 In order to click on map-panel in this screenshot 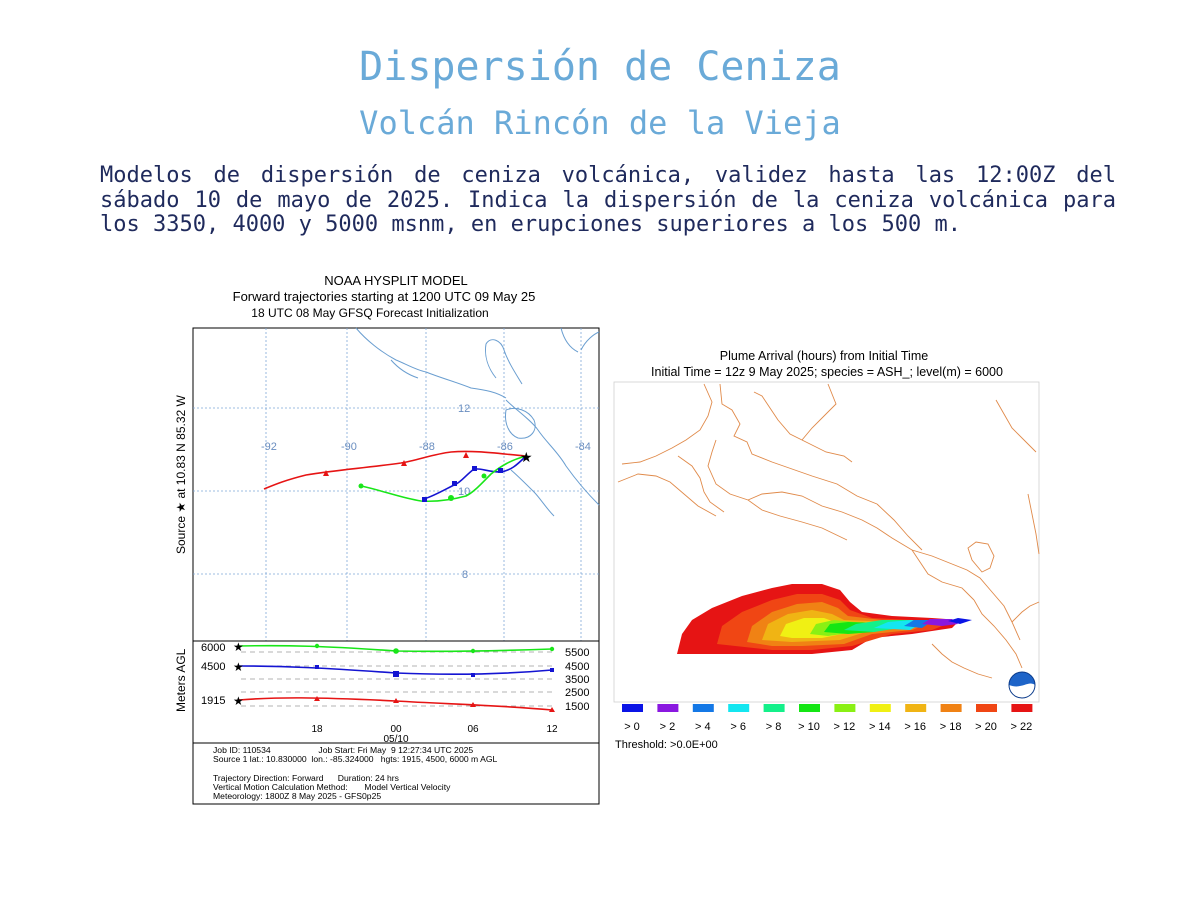, I will do `click(396, 484)`.